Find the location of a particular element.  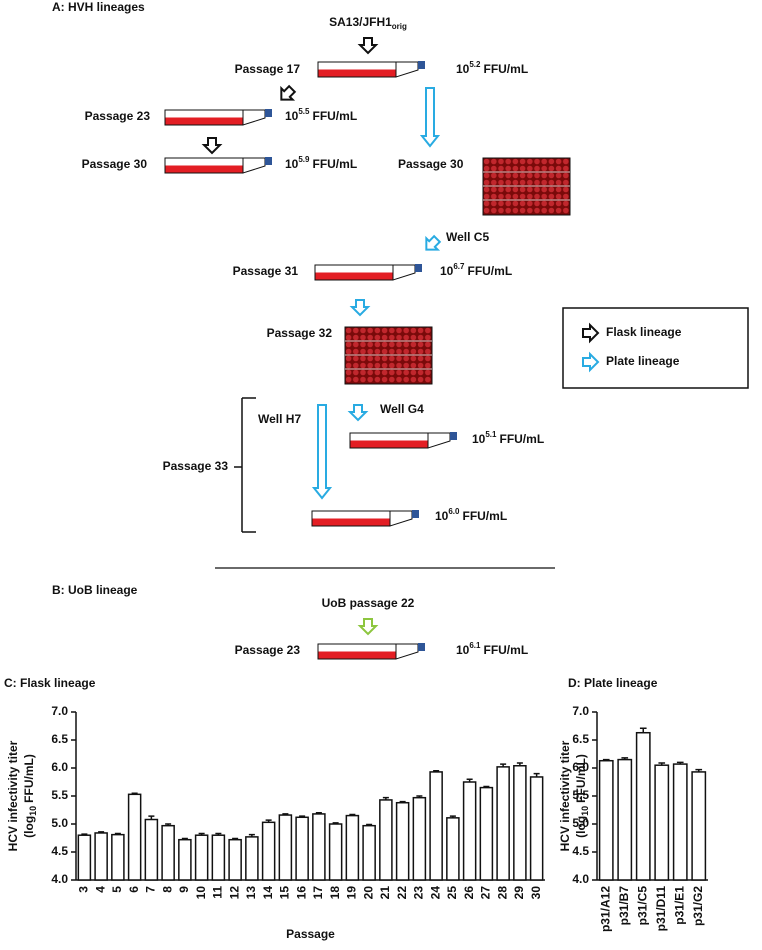

step-label: Passage 17 is located at coordinates (268, 69).